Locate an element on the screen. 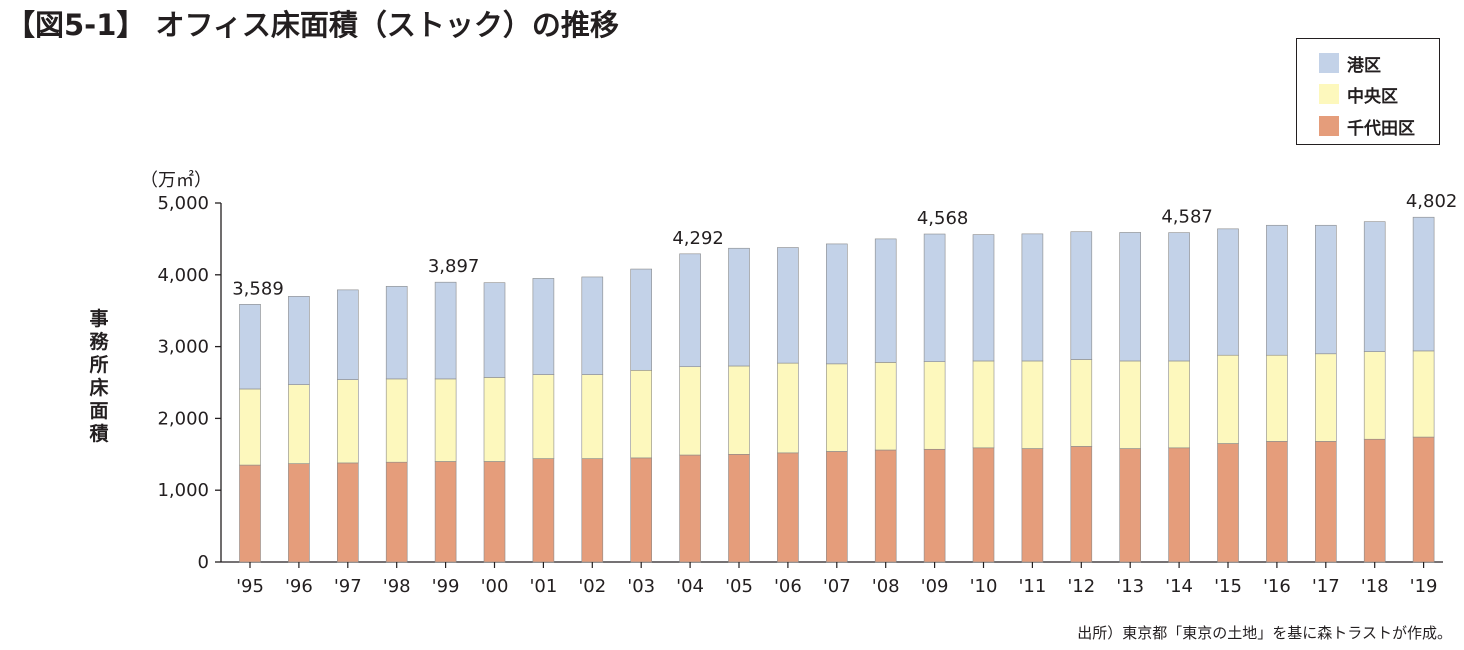 The image size is (1464, 650). x-tick-label: '04 is located at coordinates (690, 586).